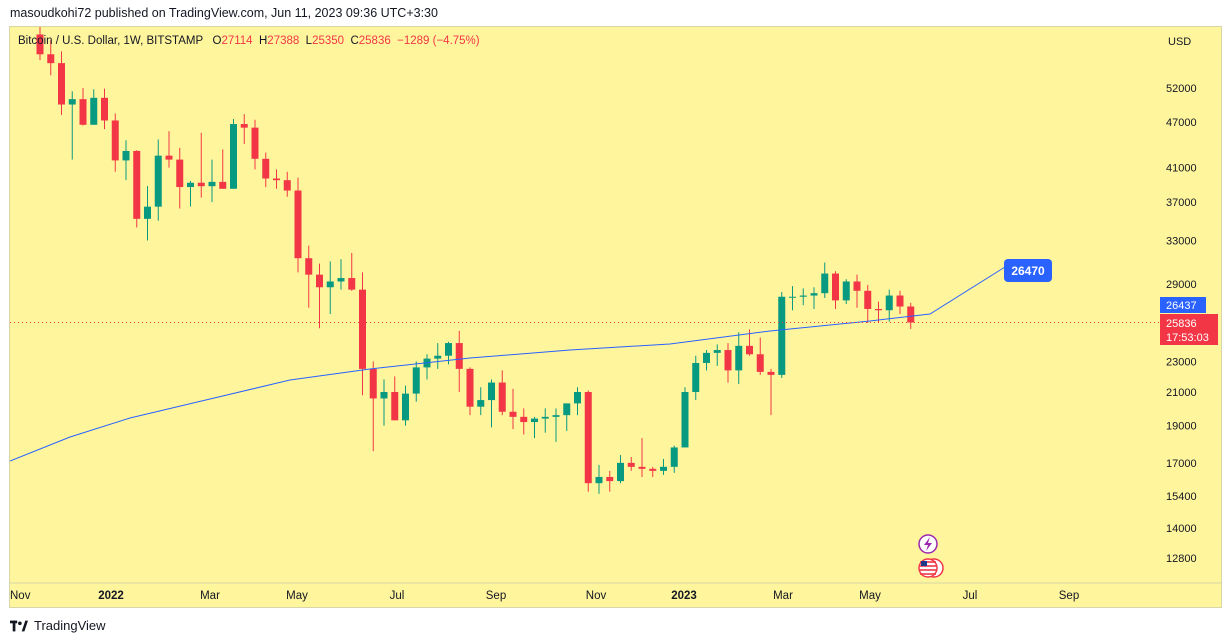  Describe the element at coordinates (1189, 329) in the screenshot. I see `last-price-axis-marker` at that location.